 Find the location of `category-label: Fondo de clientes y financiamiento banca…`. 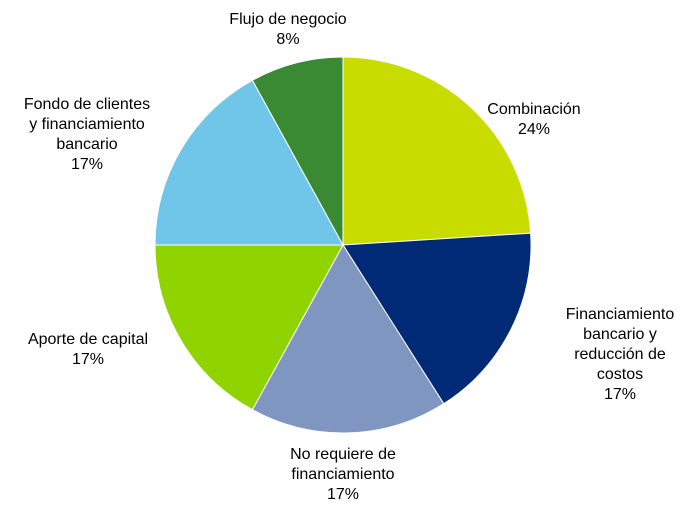

category-label: Fondo de clientes y financiamiento banca… is located at coordinates (87, 124).